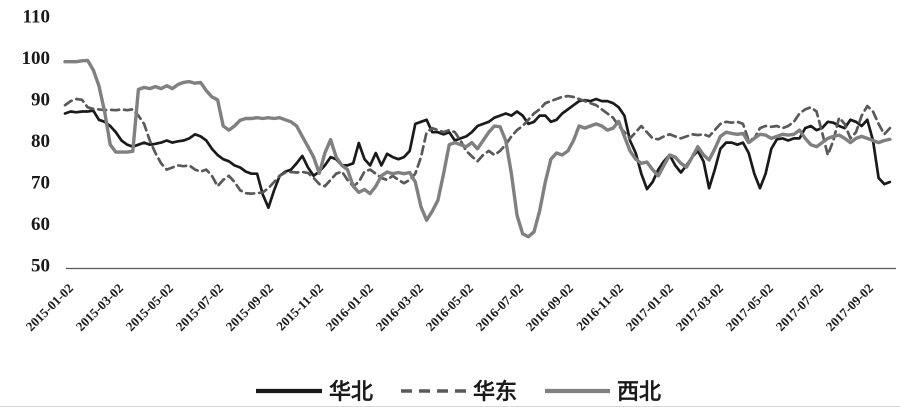 The image size is (900, 407). I want to click on x-tick-label: 2016-07-02, so click(500, 308).